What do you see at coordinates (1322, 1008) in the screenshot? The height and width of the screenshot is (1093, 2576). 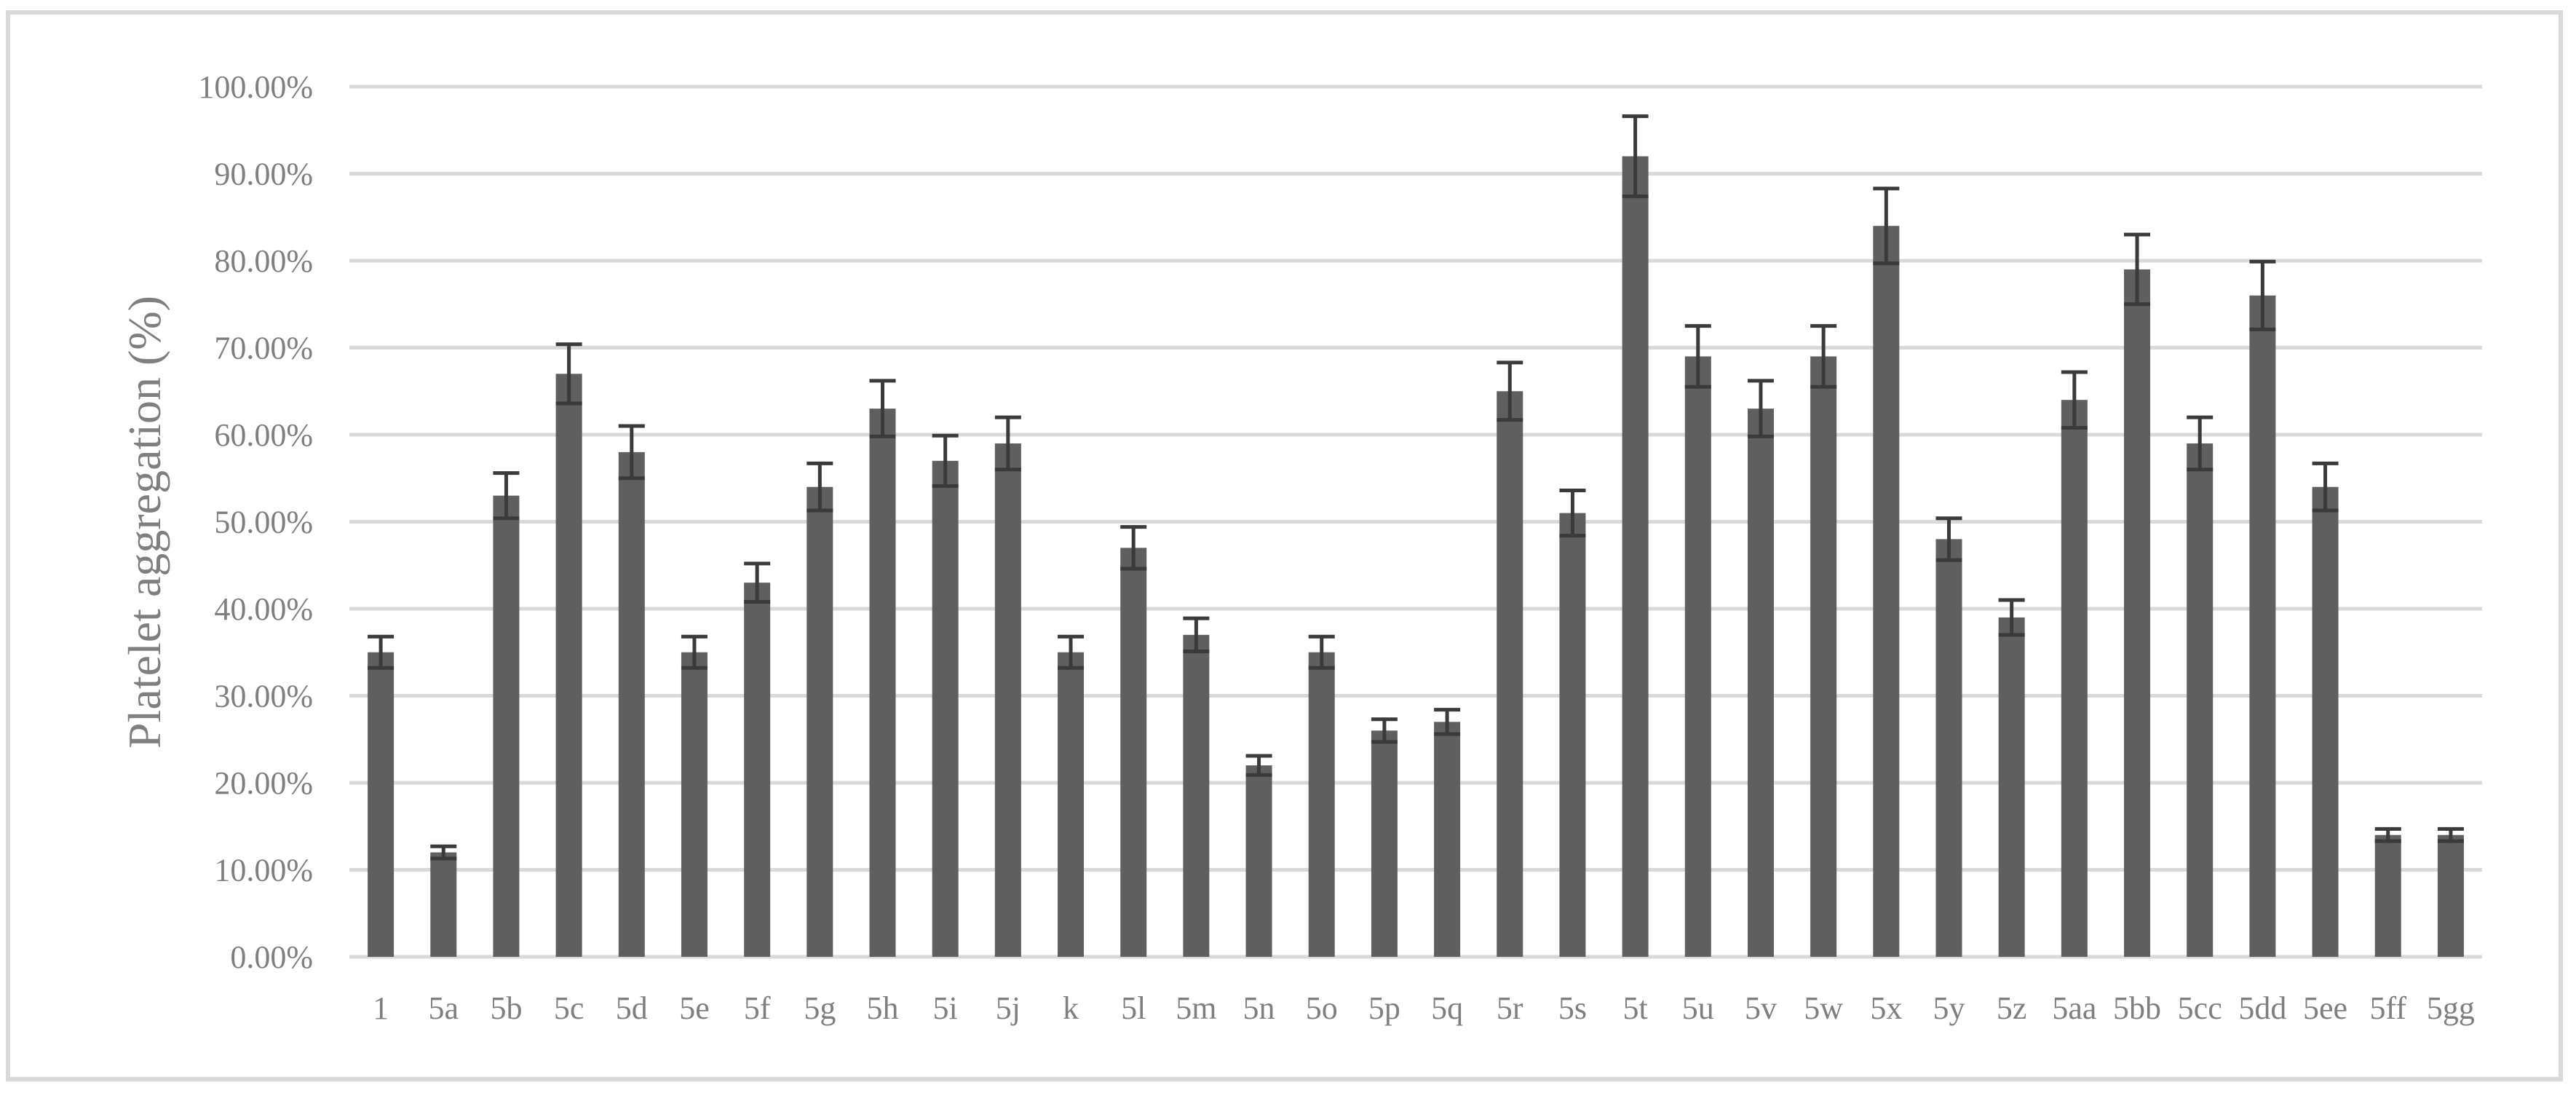 I see `x-tick-label: 5o` at bounding box center [1322, 1008].